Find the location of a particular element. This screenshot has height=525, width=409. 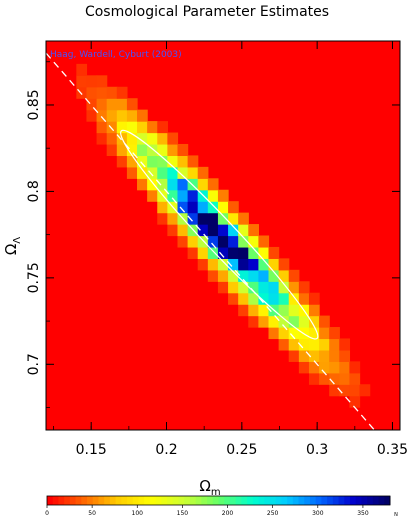

colorbar-tick-label: 300 is located at coordinates (318, 513).